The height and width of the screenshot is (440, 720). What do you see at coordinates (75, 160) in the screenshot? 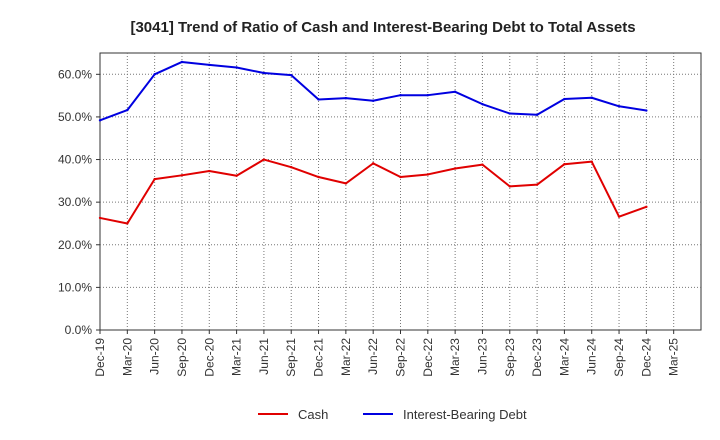
I see `y-tick-label: 40.0%` at bounding box center [75, 160].